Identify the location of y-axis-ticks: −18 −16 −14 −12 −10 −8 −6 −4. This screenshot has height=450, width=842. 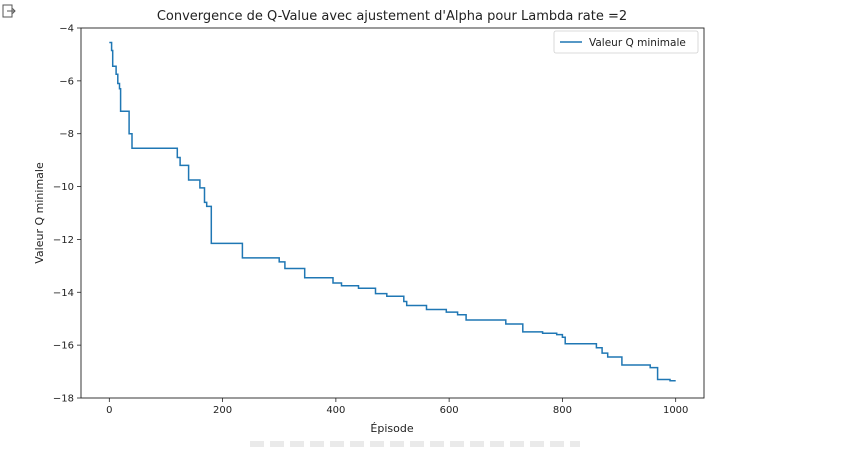
(67, 214).